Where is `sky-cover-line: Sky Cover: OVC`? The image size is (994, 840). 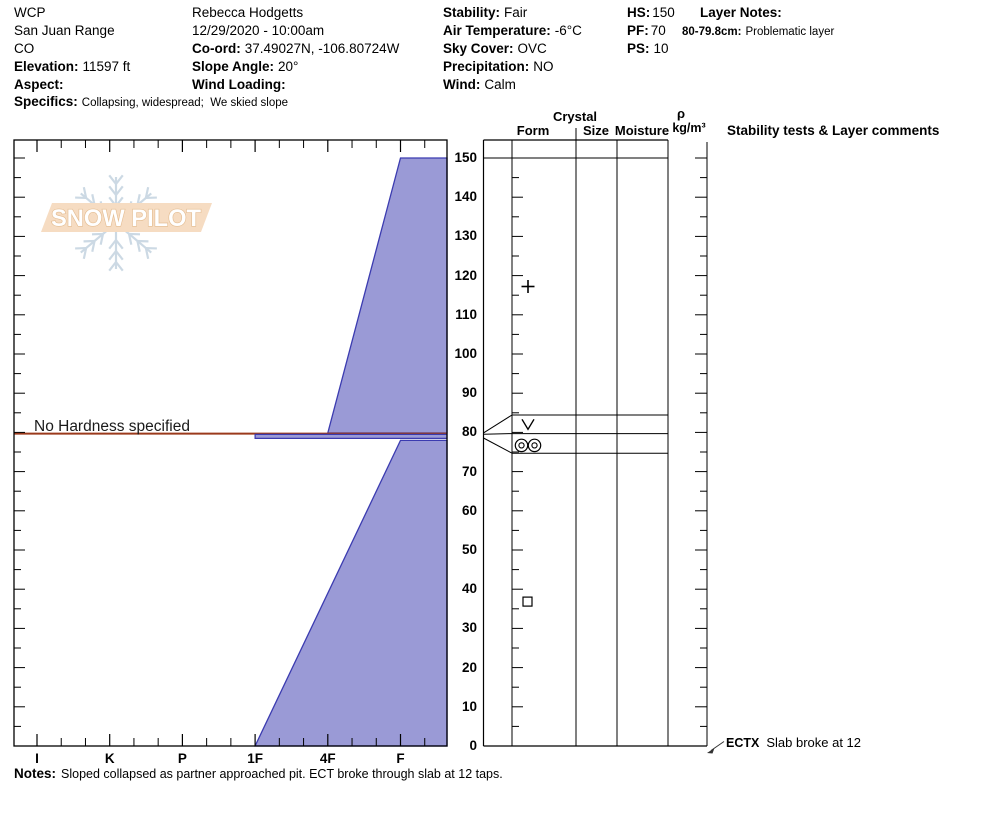 sky-cover-line: Sky Cover: OVC is located at coordinates (495, 48).